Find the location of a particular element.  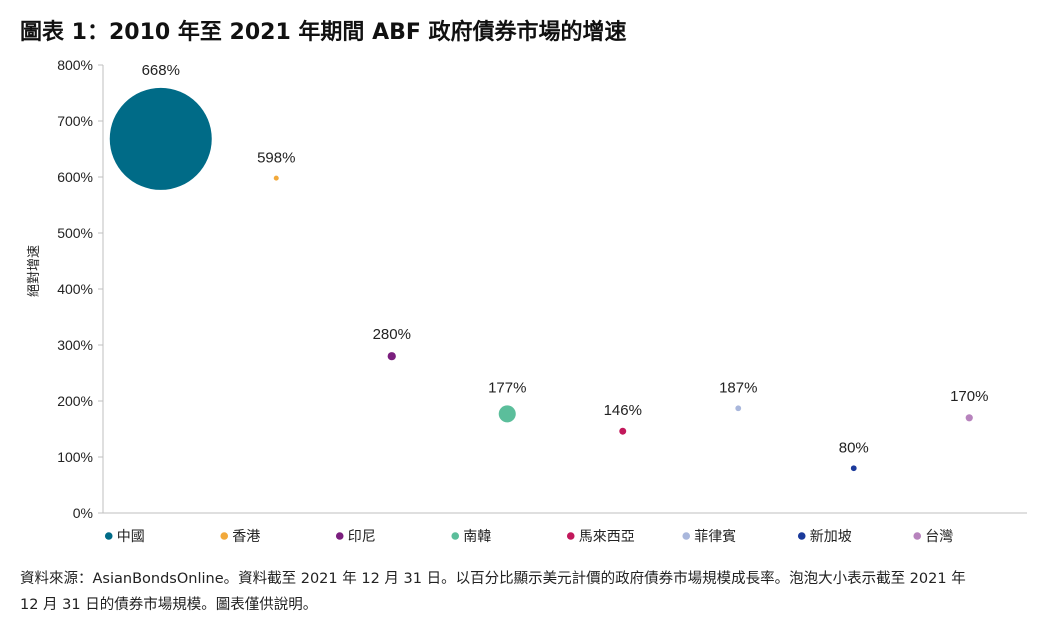

y-tick-label: 700% is located at coordinates (75, 121).